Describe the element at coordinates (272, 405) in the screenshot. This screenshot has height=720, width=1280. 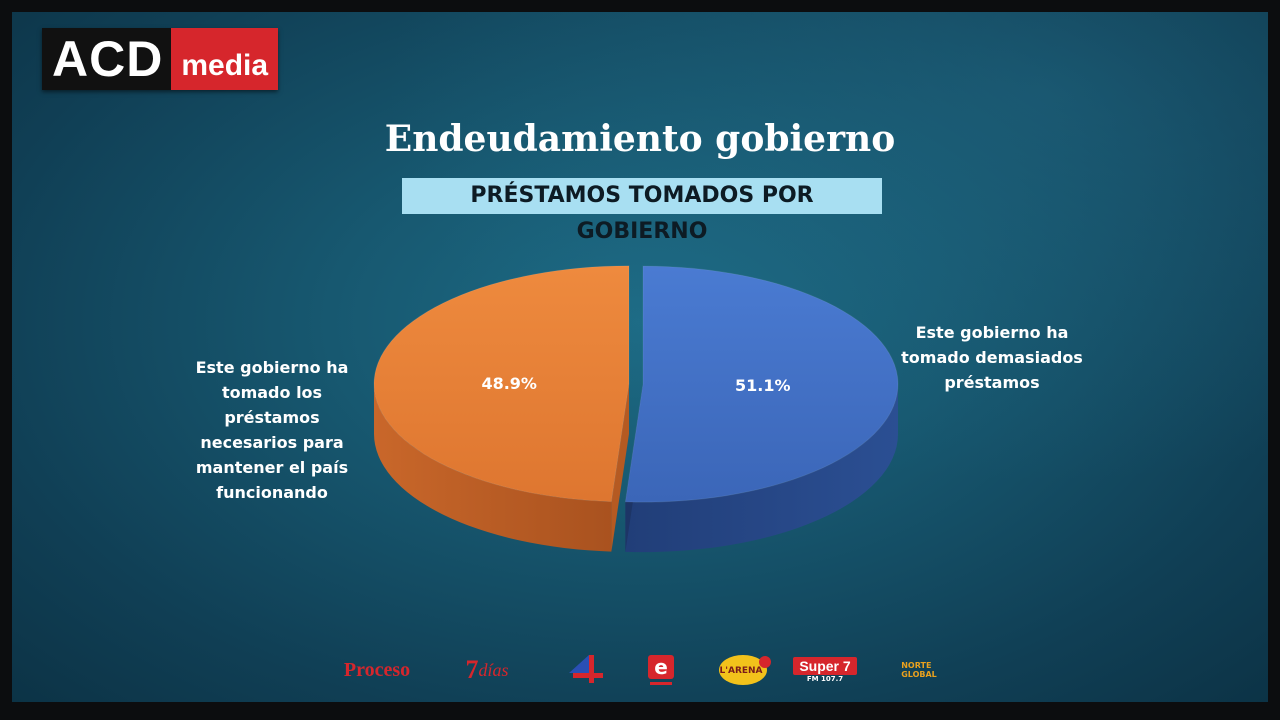
I see `slice-label-left-line: tomado los préstamos` at that location.